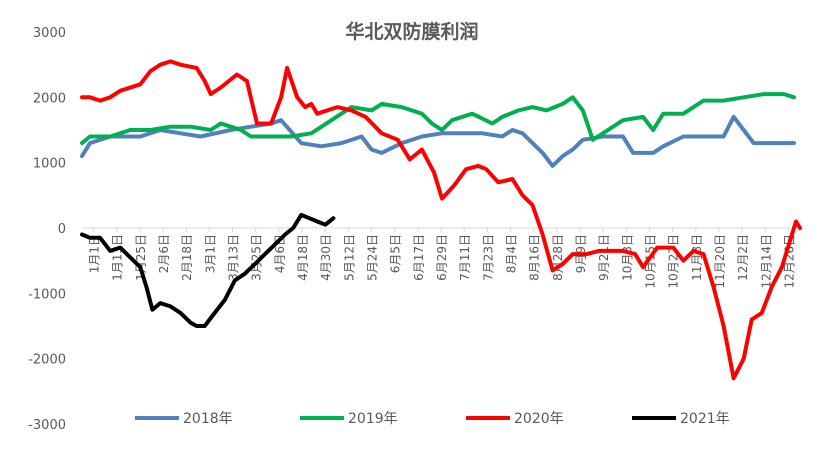 The width and height of the screenshot is (823, 454). I want to click on legend-label: 2018年, so click(208, 419).